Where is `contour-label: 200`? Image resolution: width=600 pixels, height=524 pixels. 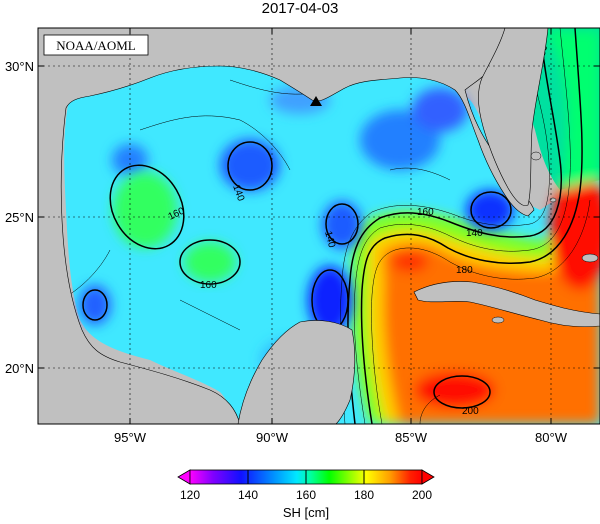
contour-label: 200 is located at coordinates (470, 411).